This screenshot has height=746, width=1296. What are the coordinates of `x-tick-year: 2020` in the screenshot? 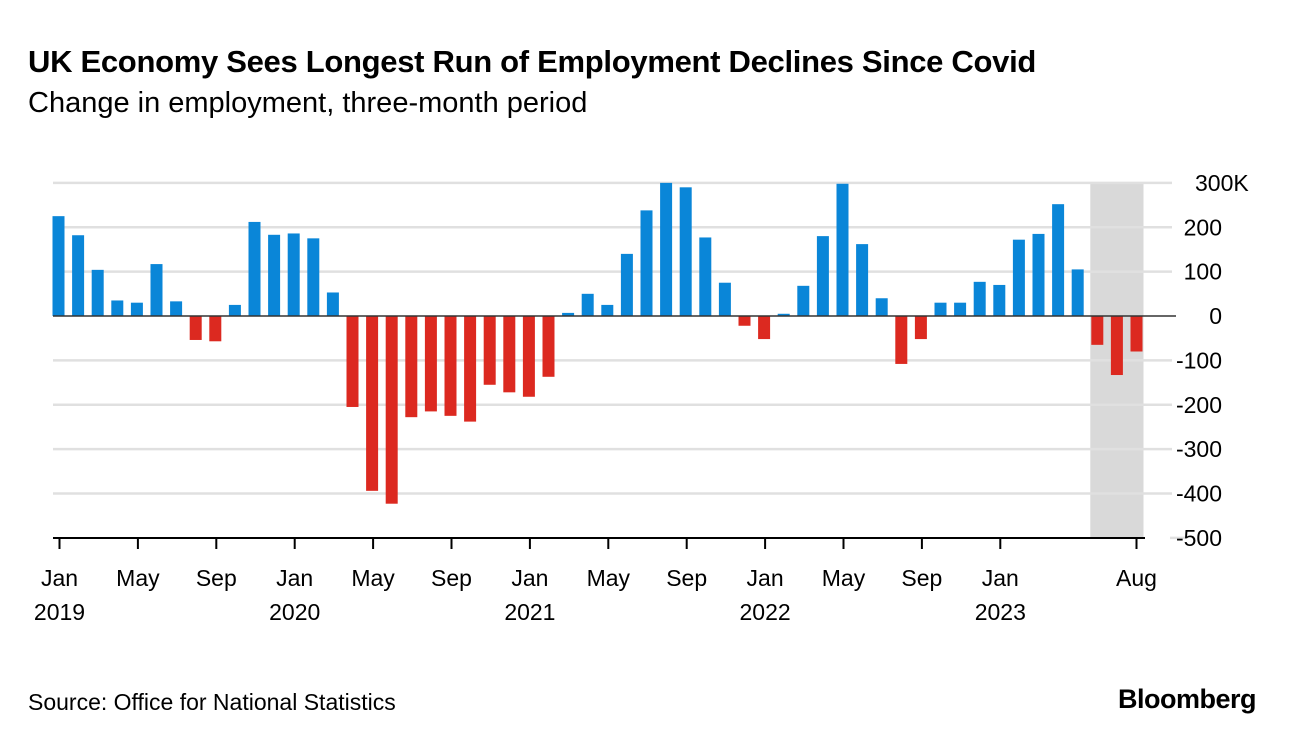 It's located at (294, 612).